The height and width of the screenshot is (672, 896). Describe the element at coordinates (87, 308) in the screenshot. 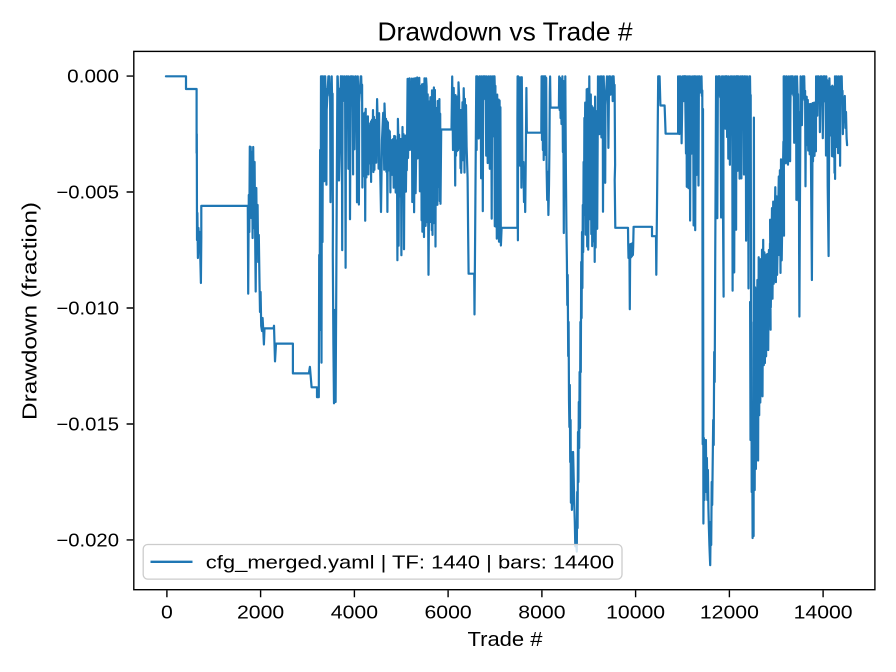

I see `svg-text: −0.010` at that location.